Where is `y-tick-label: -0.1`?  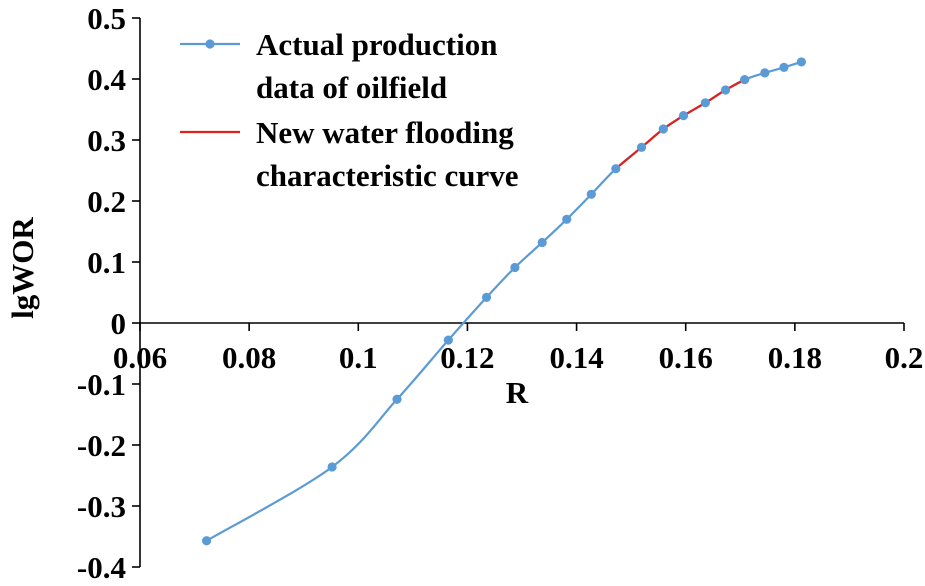
y-tick-label: -0.1 is located at coordinates (101, 384).